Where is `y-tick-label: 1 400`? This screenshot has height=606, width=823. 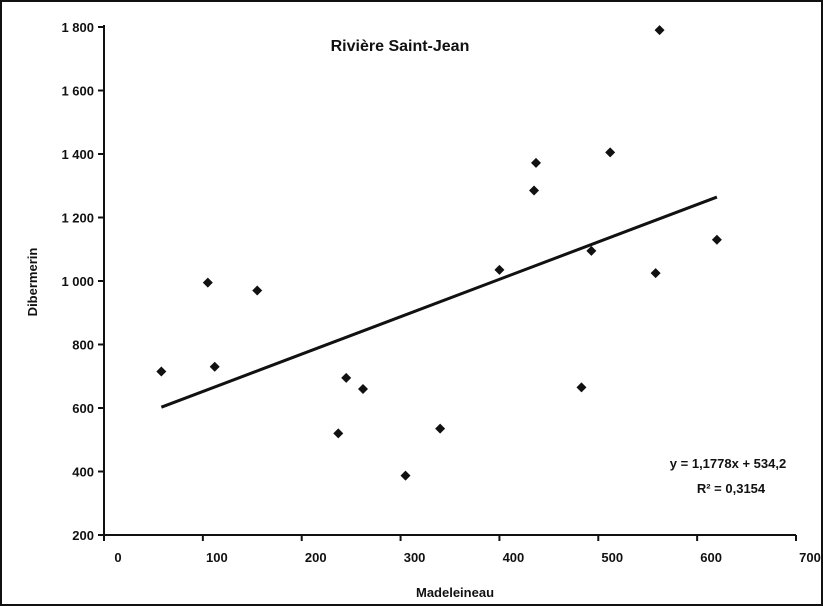 y-tick-label: 1 400 is located at coordinates (77, 154).